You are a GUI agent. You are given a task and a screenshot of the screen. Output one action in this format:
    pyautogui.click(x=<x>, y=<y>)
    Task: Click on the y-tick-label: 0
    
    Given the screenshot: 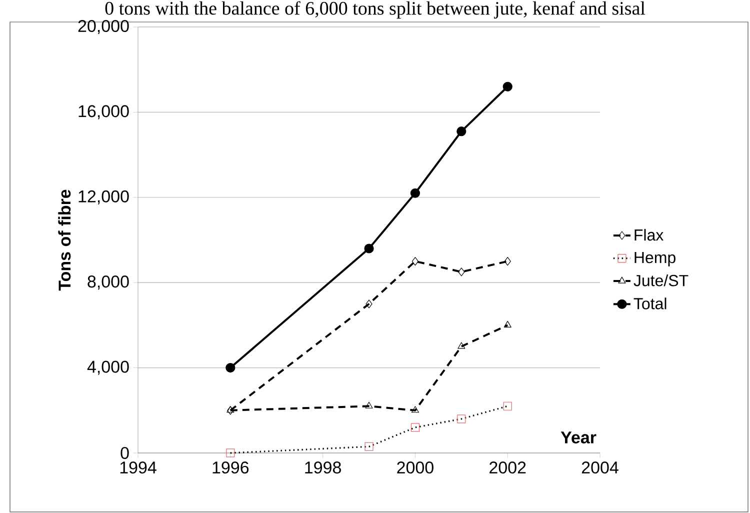 What is the action you would take?
    pyautogui.click(x=124, y=453)
    